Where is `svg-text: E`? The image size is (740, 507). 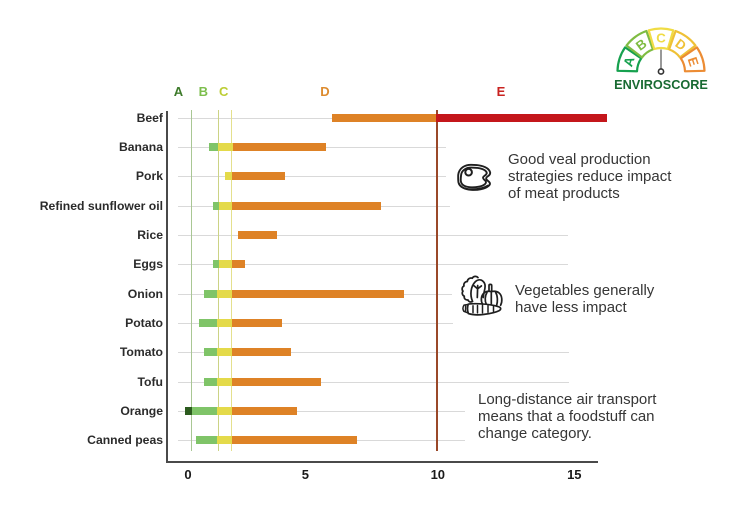
svg-text: E is located at coordinates (693, 61).